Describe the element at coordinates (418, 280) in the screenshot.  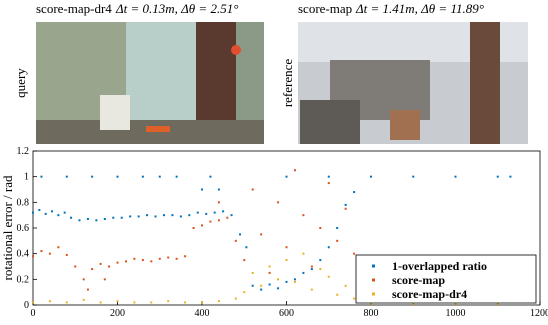
I see `legend-label: score-map` at that location.